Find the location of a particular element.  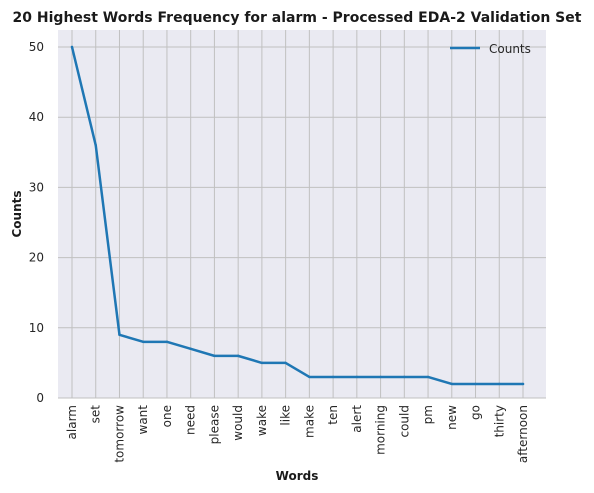

x-tick-label: pm is located at coordinates (428, 414).